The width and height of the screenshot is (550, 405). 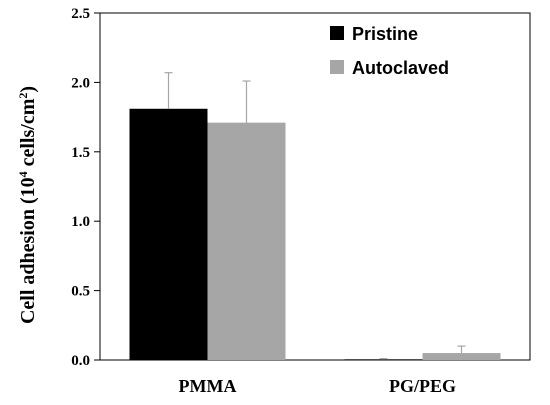 I want to click on y-axis-label: Cell adhesion (104 cells/cm2), so click(x=27, y=205).